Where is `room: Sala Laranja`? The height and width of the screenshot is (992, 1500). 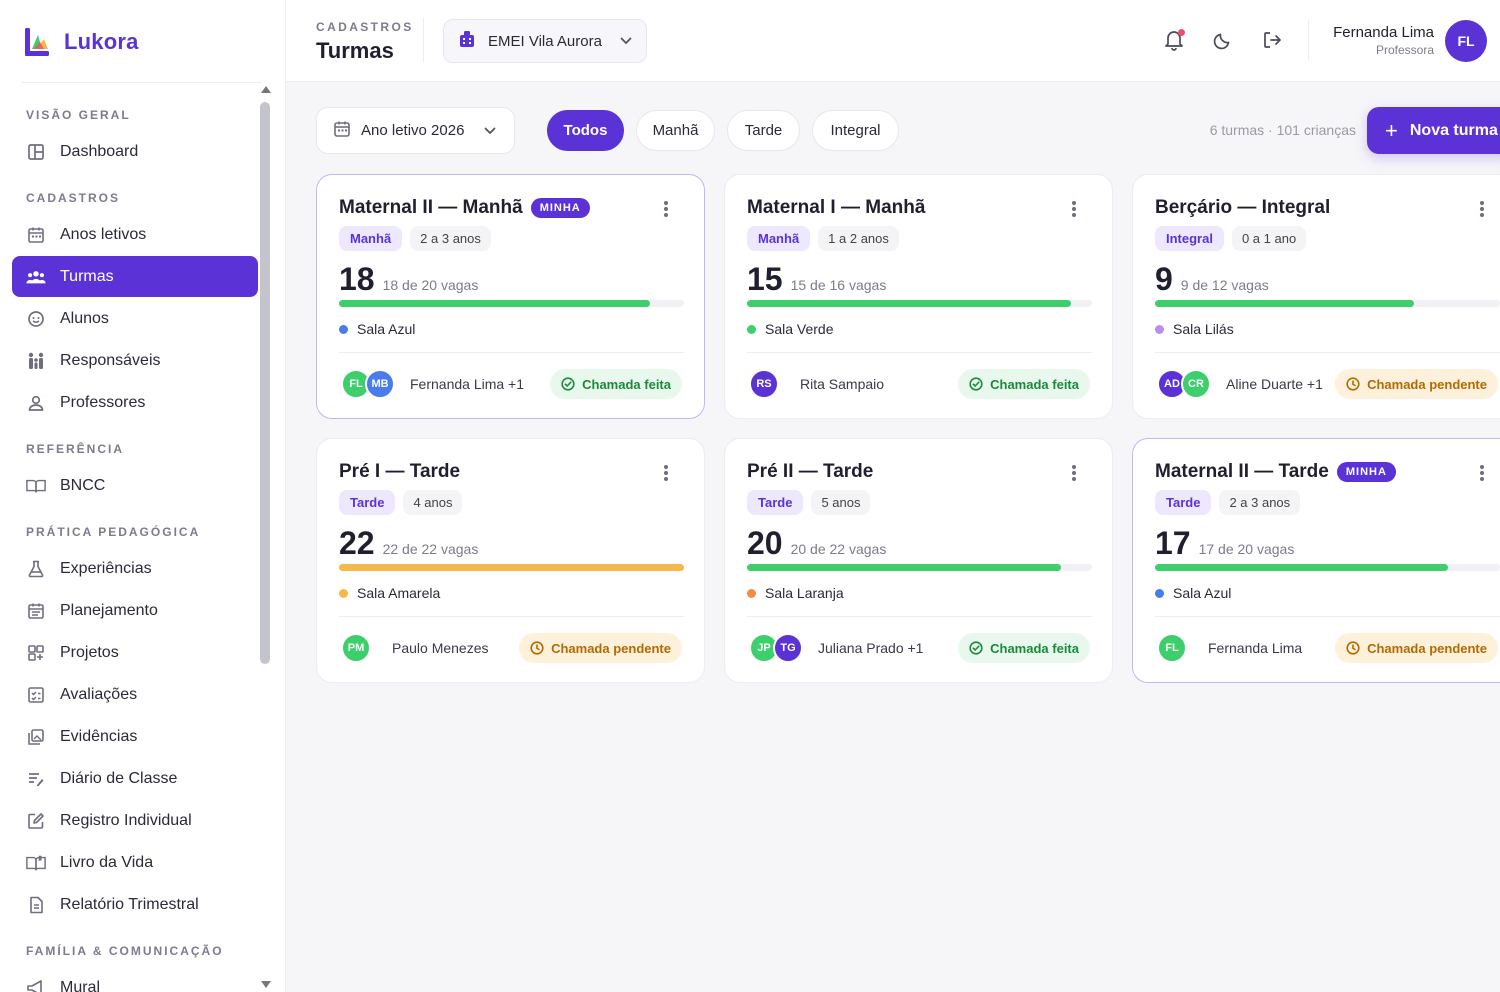
room: Sala Laranja is located at coordinates (795, 593).